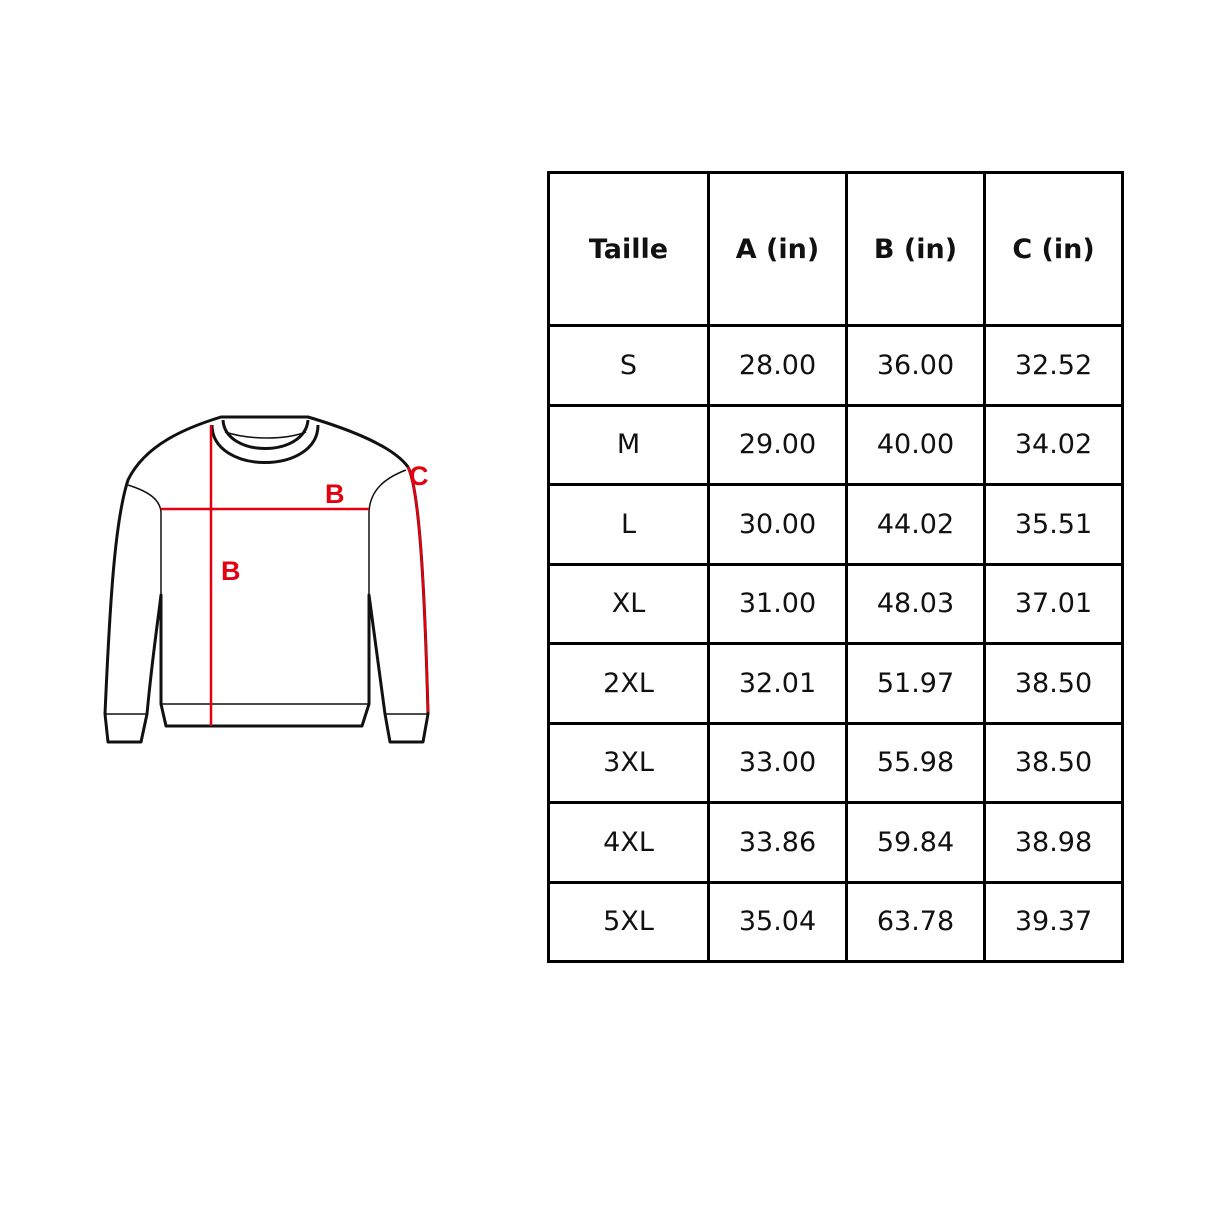 The image size is (1214, 1214). What do you see at coordinates (915, 762) in the screenshot?
I see `cell-b: 55.98` at bounding box center [915, 762].